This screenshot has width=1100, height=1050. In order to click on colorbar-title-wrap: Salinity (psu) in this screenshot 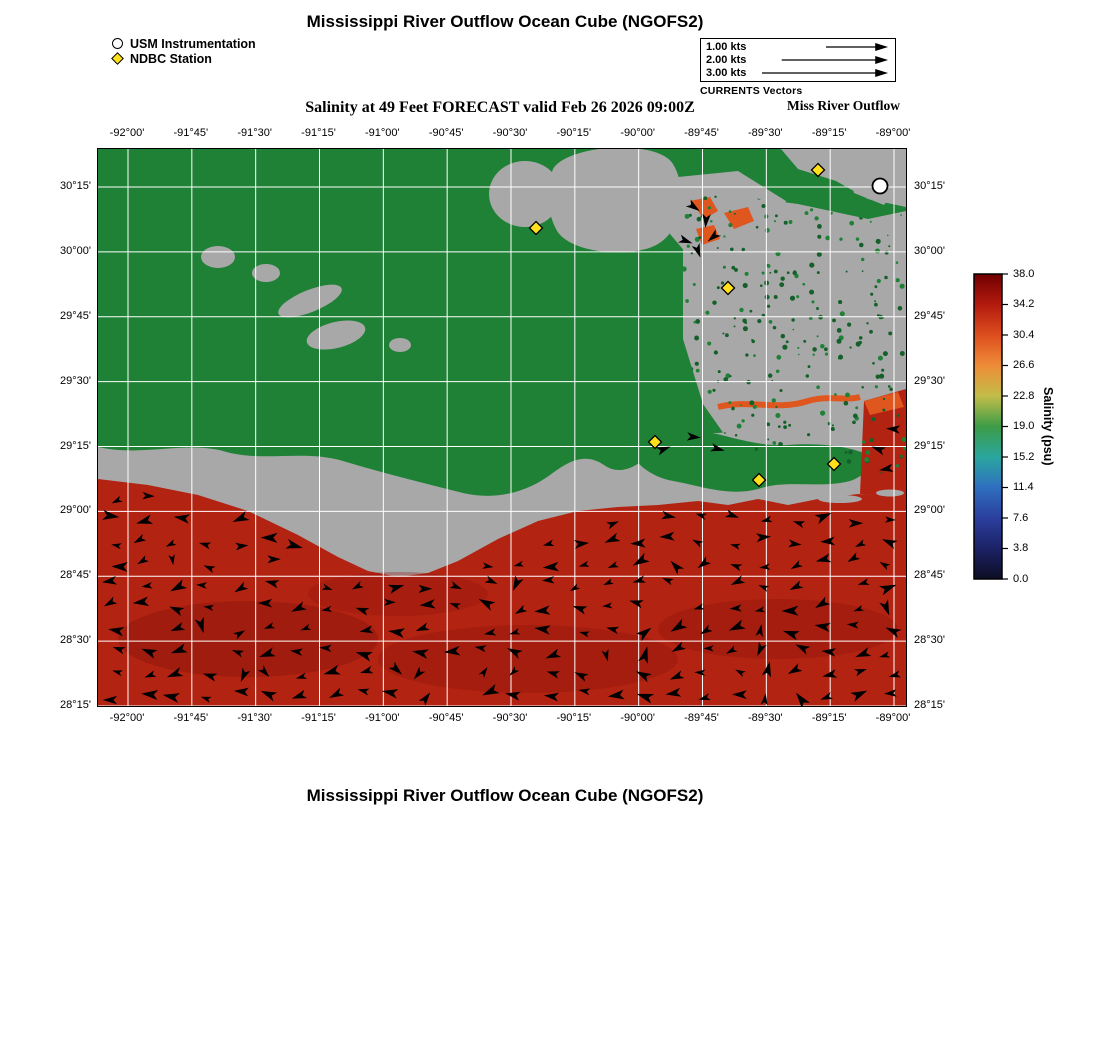, I will do `click(1048, 426)`.